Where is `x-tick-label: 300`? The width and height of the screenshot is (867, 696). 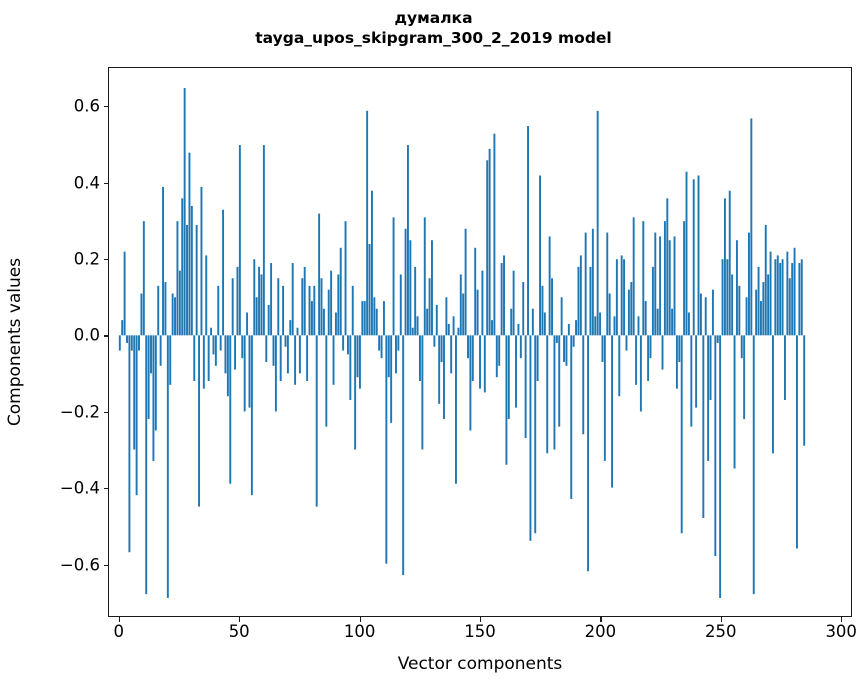 x-tick-label: 300 is located at coordinates (841, 631).